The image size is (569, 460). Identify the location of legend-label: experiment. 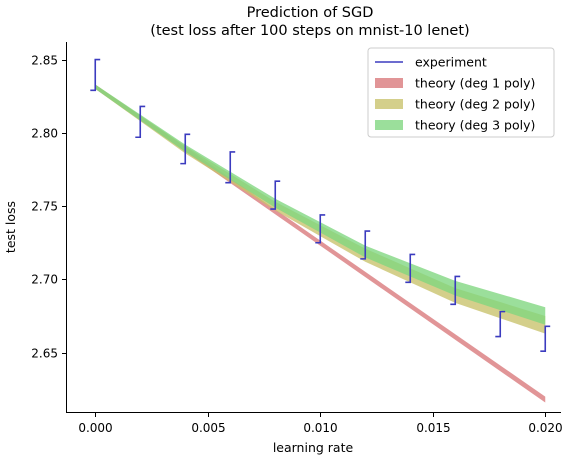
(451, 62).